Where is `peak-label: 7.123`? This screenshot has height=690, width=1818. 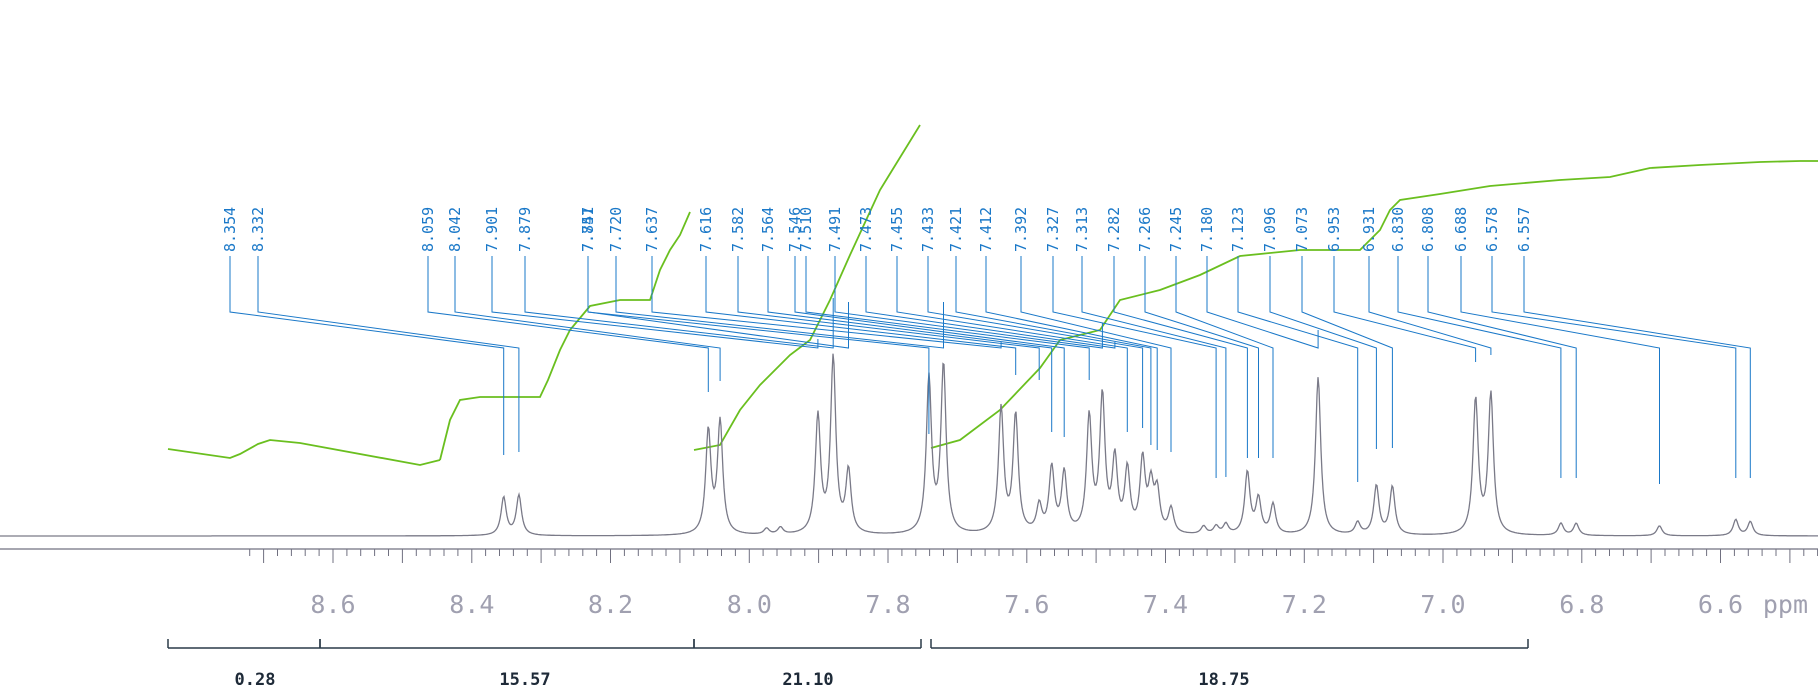
peak-label: 7.123 is located at coordinates (1238, 229).